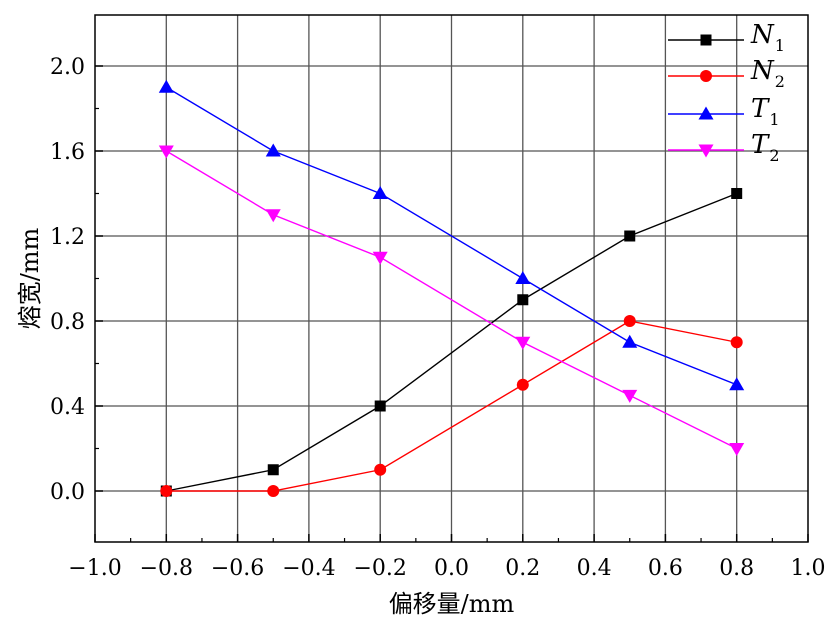  What do you see at coordinates (30, 278) in the screenshot?
I see `y-axis-title: 熔宽/mm` at bounding box center [30, 278].